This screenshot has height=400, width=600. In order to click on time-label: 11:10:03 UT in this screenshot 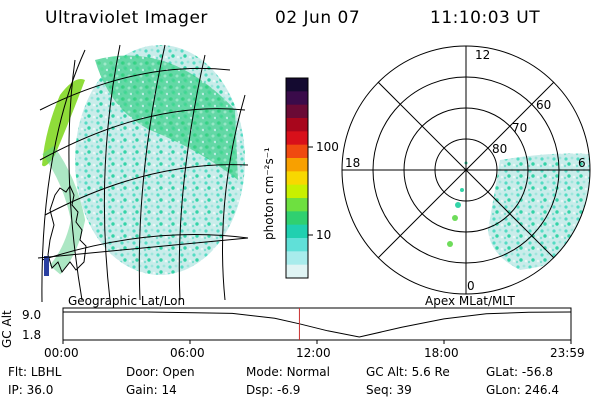, I will do `click(485, 18)`.